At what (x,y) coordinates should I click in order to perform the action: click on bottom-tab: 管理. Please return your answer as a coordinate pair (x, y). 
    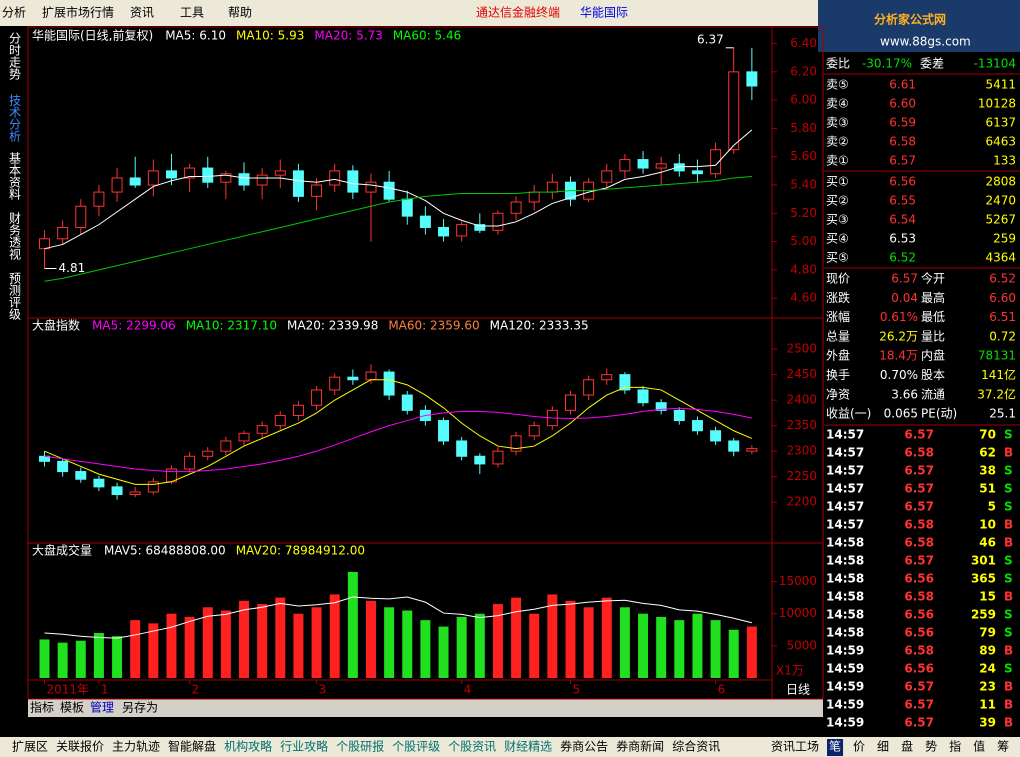
    Looking at the image, I should click on (102, 707).